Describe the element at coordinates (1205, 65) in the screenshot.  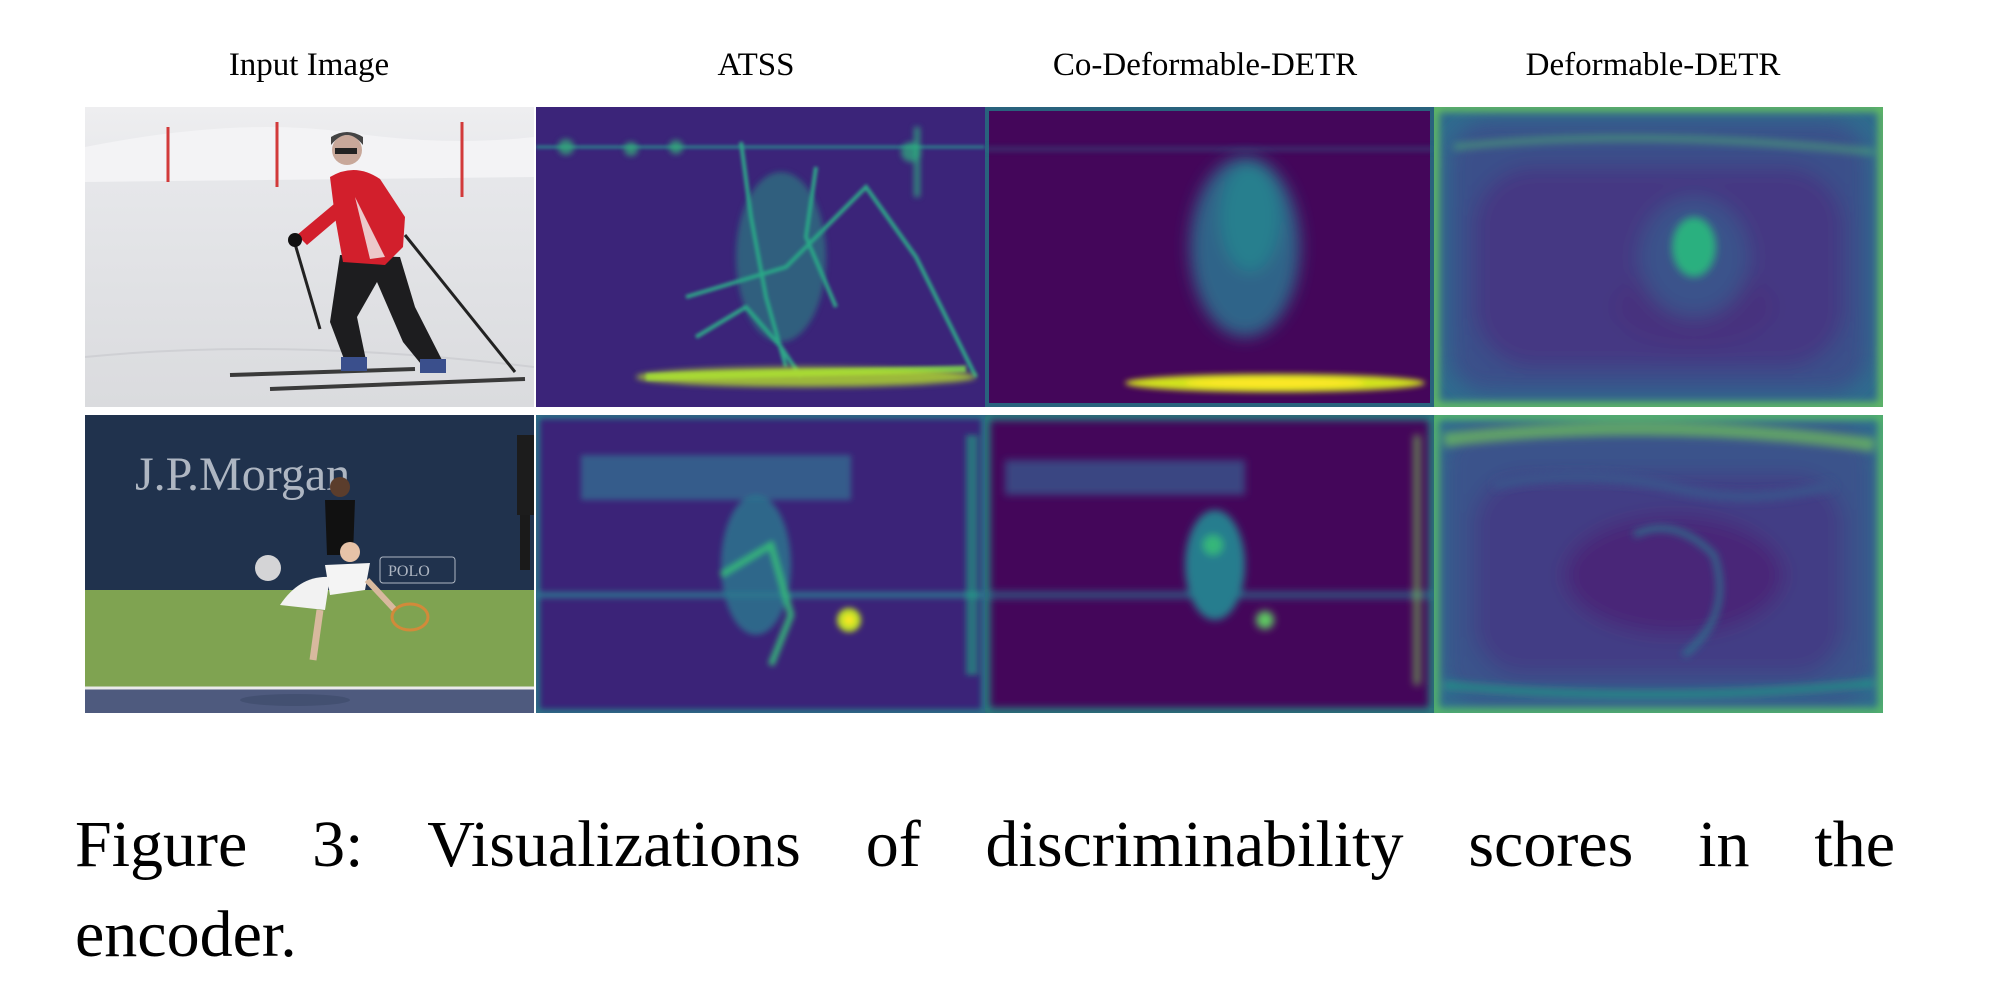
I see `column-header-co-deformable-detr: Co-Deformable-DETR` at that location.